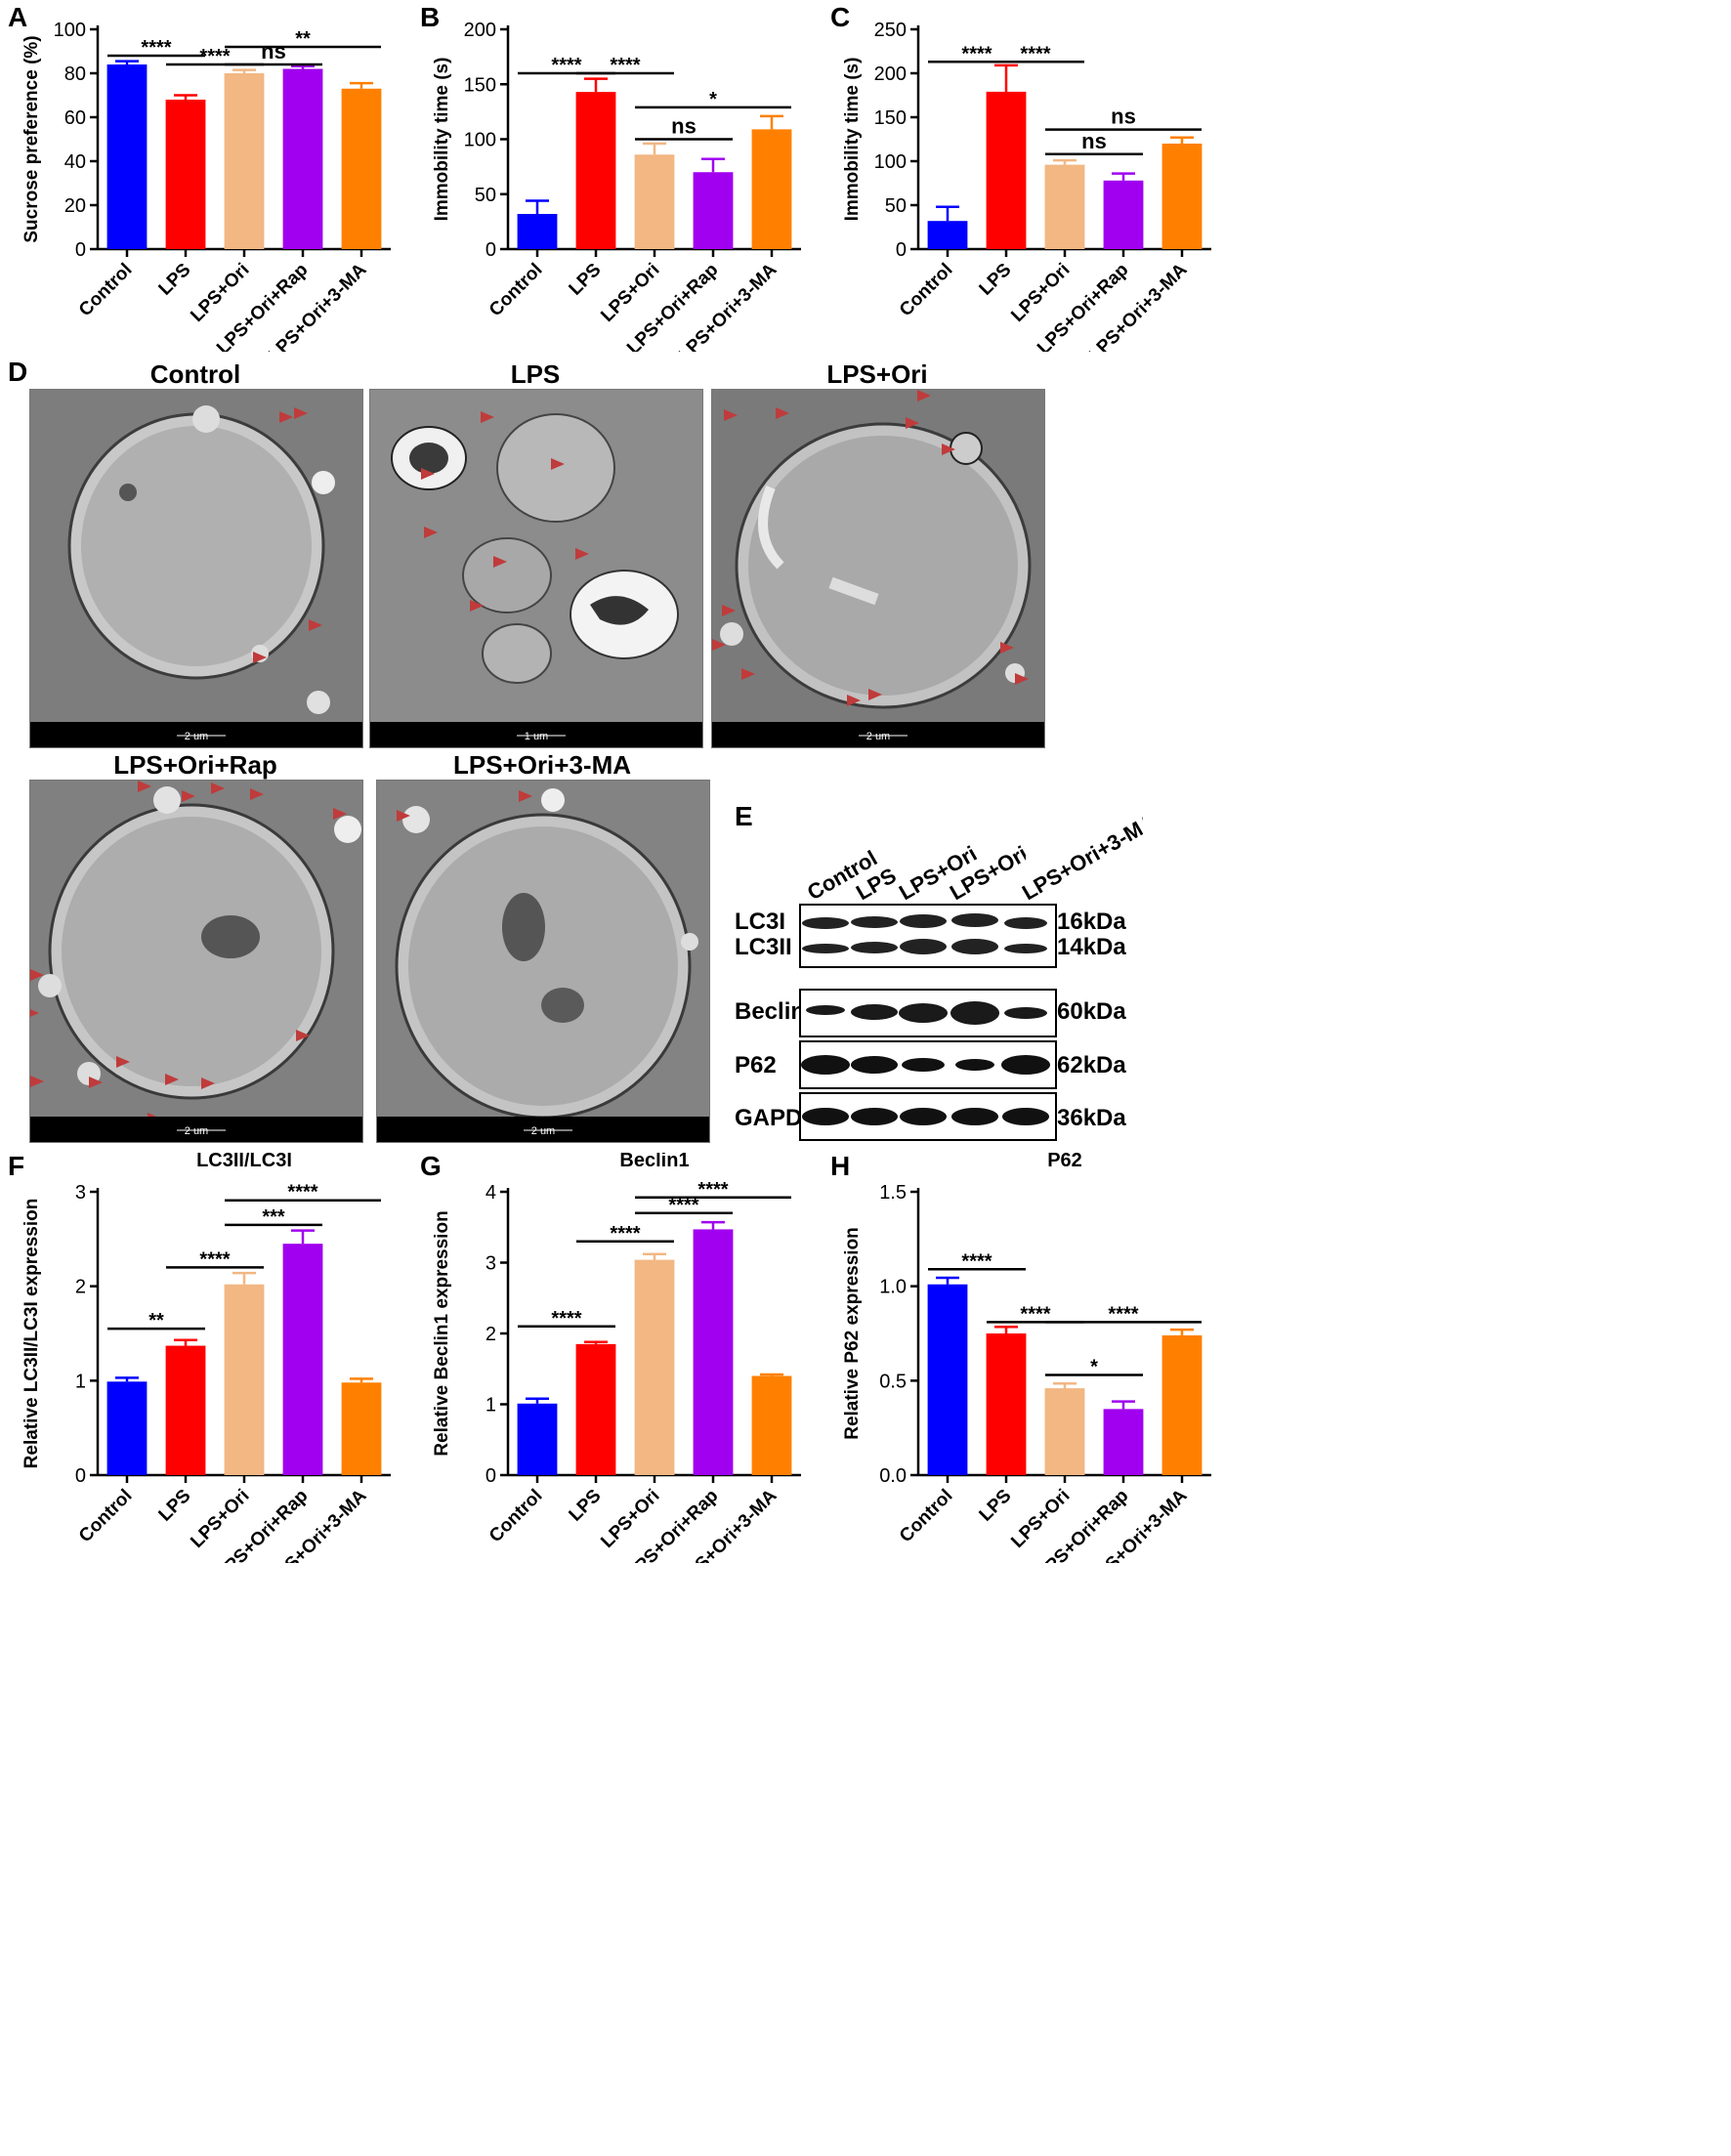 Image resolution: width=1731 pixels, height=2156 pixels. Describe the element at coordinates (878, 736) in the screenshot. I see `em-scale-lps-ori: 2 um` at that location.